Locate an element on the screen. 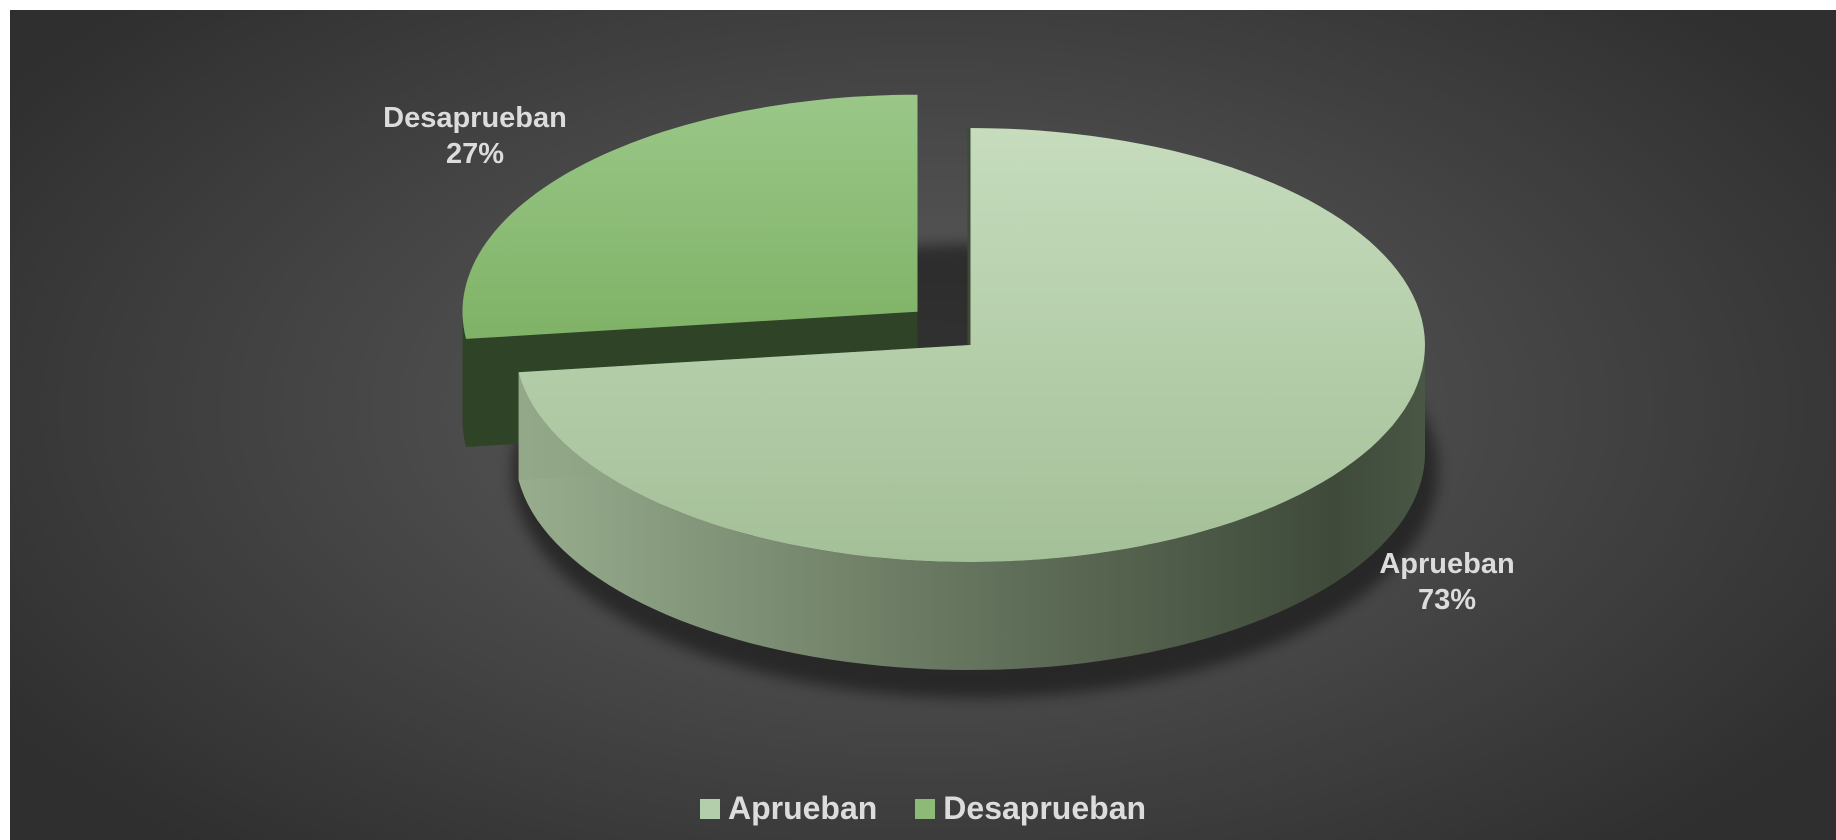 The height and width of the screenshot is (840, 1836). legend: Aprueban Desaprueban is located at coordinates (923, 808).